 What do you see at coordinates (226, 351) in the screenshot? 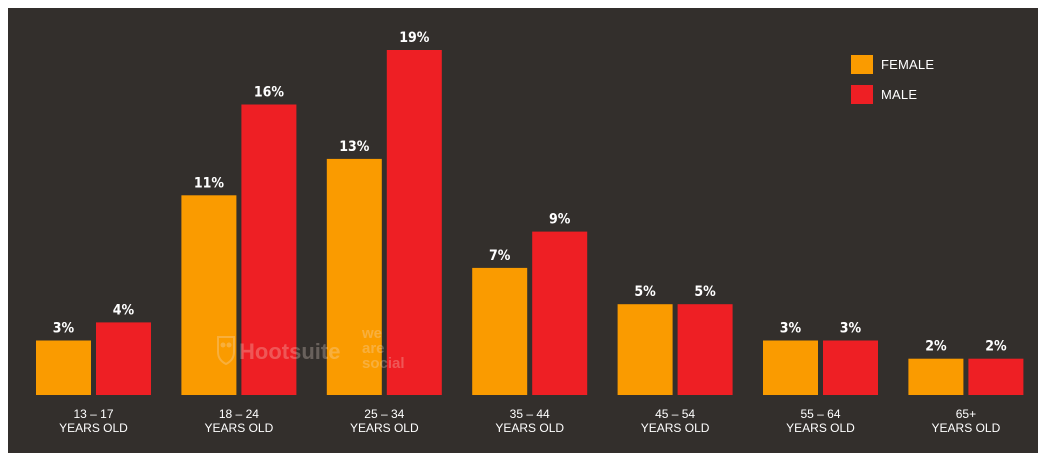
I see `hootsuite-owl-icon` at bounding box center [226, 351].